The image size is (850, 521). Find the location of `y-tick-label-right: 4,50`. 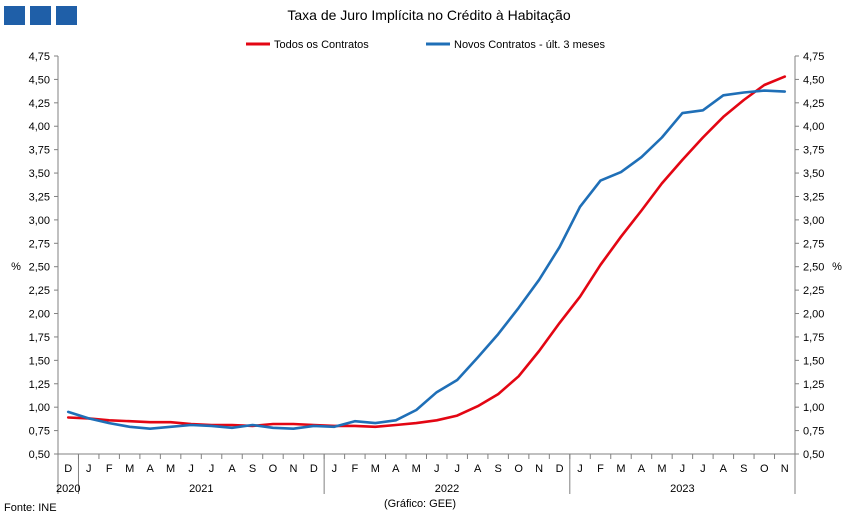

y-tick-label-right: 4,50 is located at coordinates (813, 80).